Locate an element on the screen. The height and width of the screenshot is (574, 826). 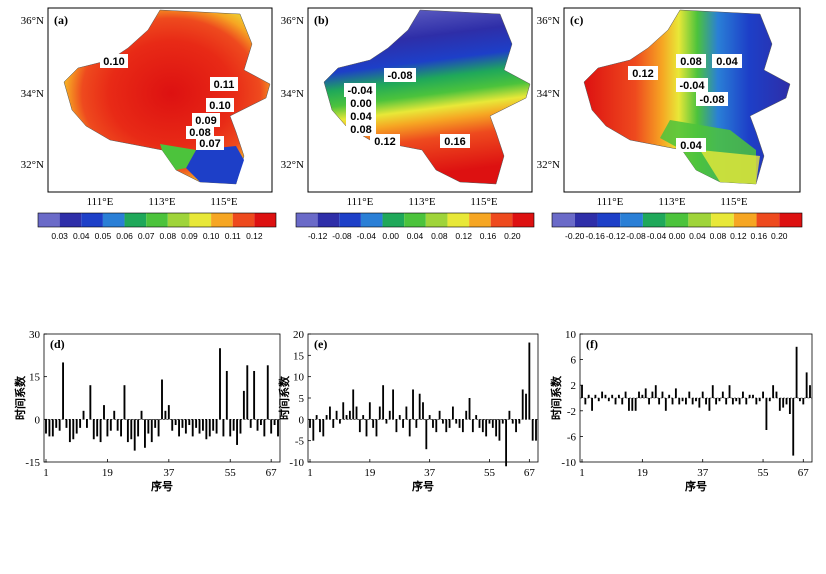
y-tick-label: -15 is located at coordinates (32, 463).